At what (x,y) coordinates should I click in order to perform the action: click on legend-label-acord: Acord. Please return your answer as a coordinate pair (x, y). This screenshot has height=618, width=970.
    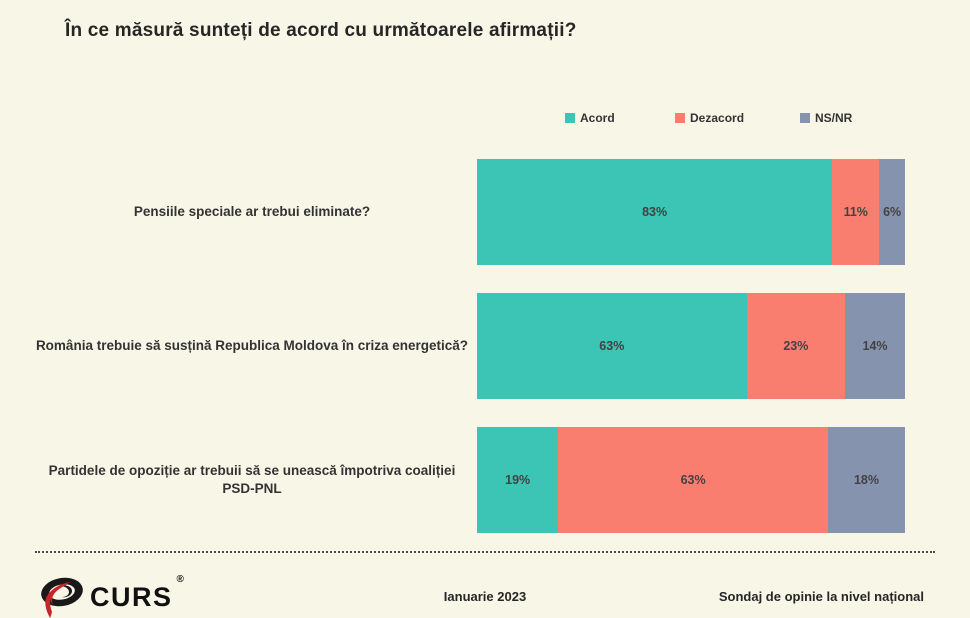
    Looking at the image, I should click on (597, 118).